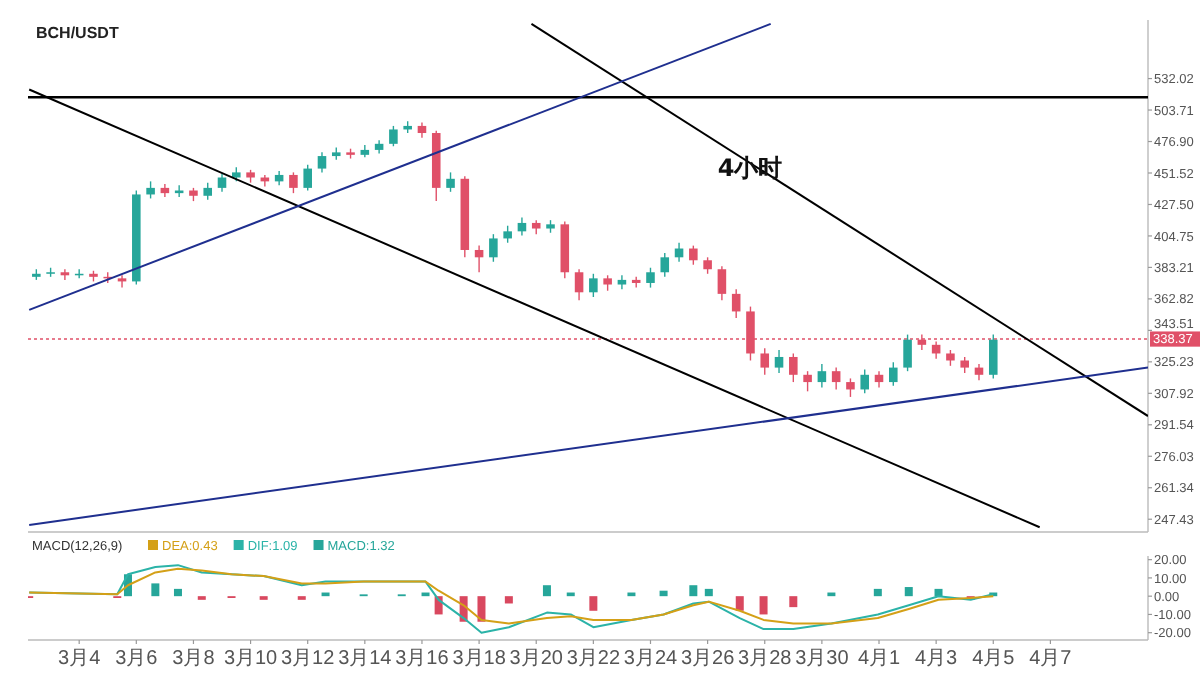 The width and height of the screenshot is (1200, 674). What do you see at coordinates (708, 659) in the screenshot?
I see `x-tick-label: 3月26` at bounding box center [708, 659].